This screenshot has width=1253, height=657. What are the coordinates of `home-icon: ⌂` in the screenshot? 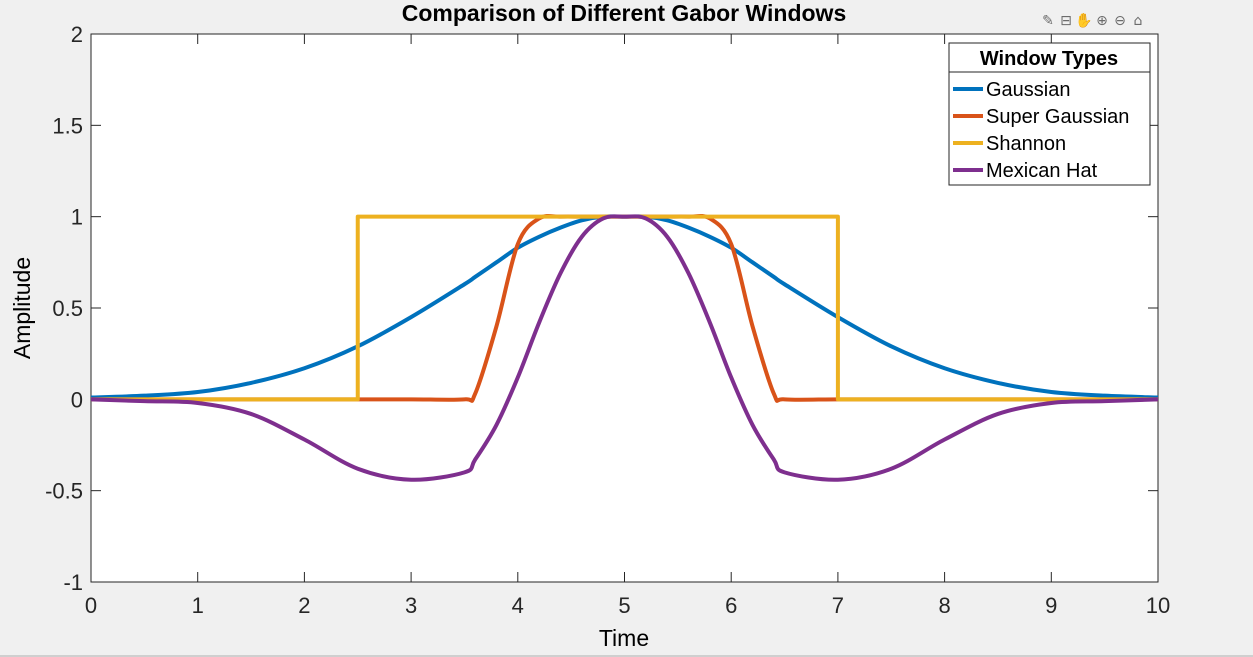 It's located at (1138, 21).